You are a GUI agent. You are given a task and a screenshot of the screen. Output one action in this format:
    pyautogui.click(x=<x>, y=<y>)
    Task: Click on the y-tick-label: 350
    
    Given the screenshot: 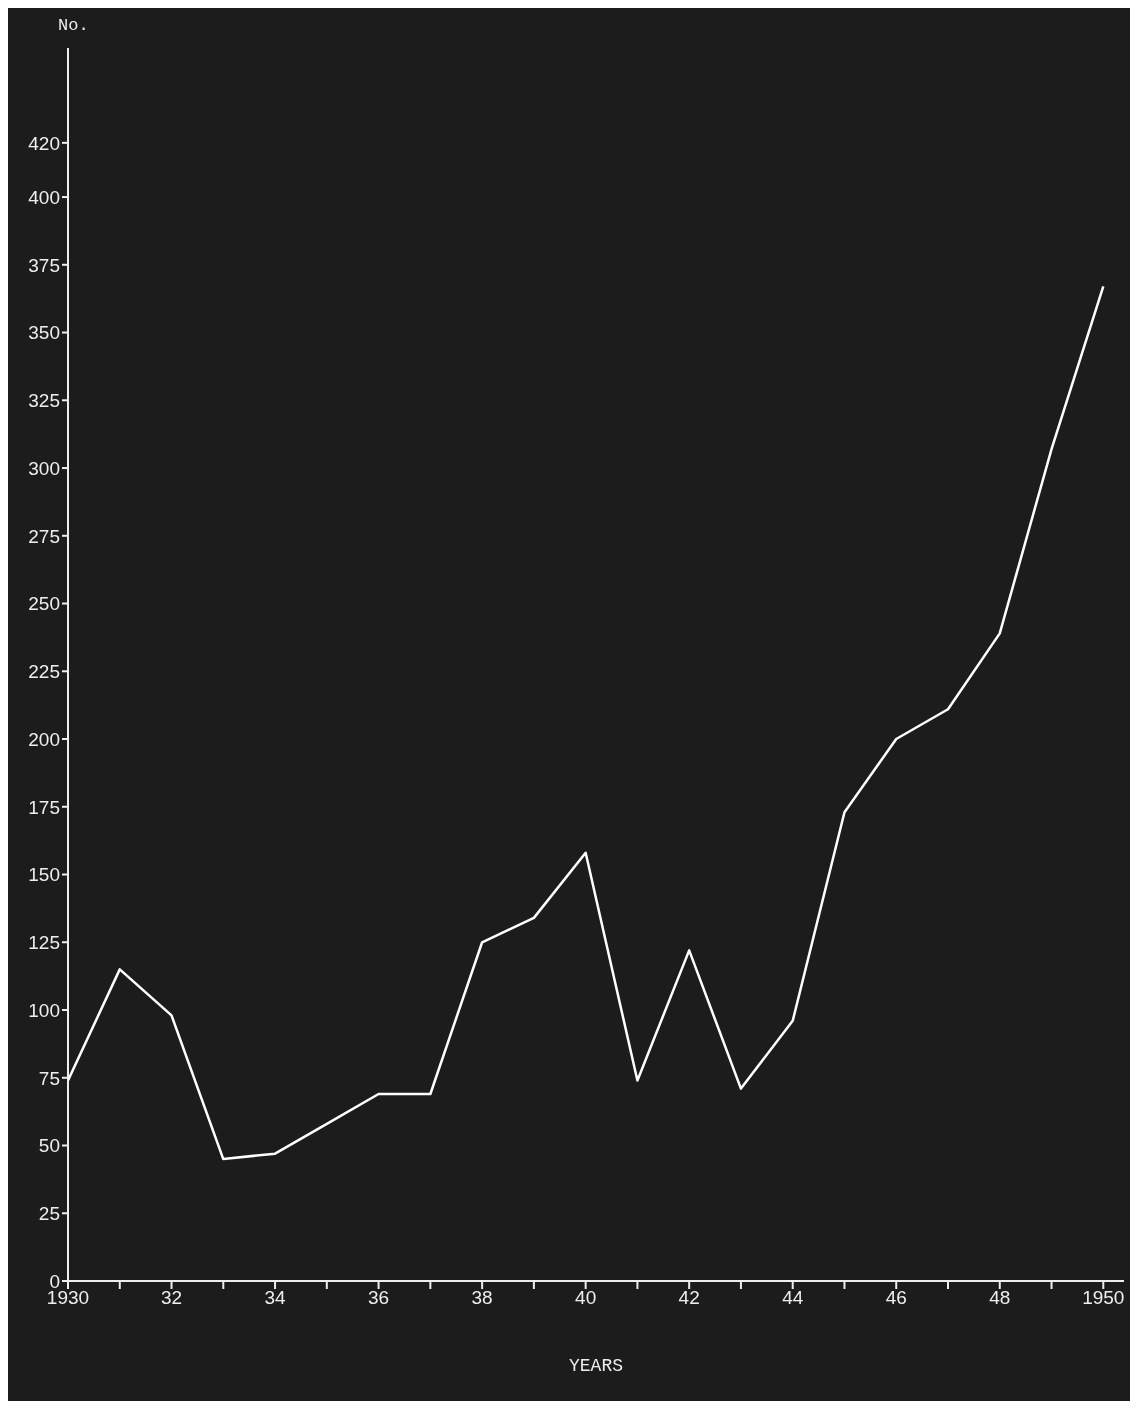 What is the action you would take?
    pyautogui.click(x=44, y=333)
    